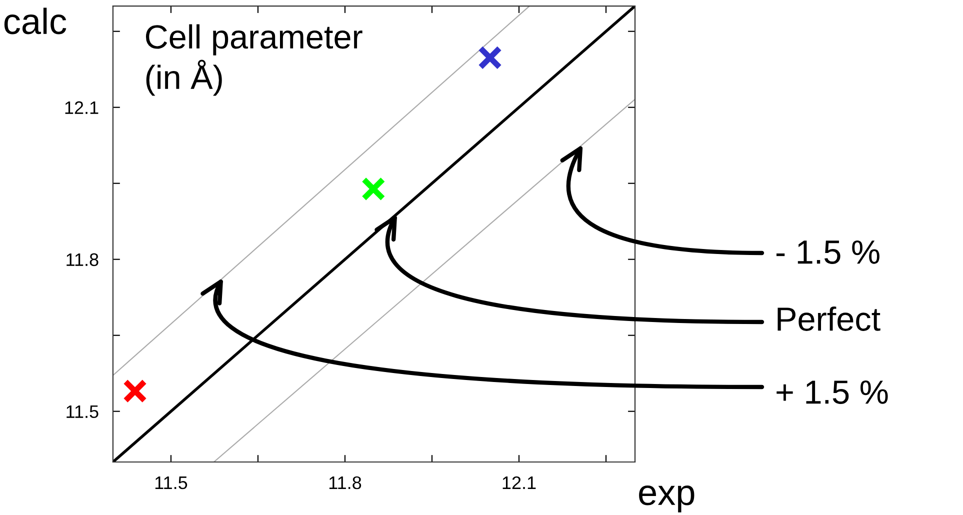 The image size is (963, 515). Describe the element at coordinates (829, 318) in the screenshot. I see `annotation: Perfect` at that location.